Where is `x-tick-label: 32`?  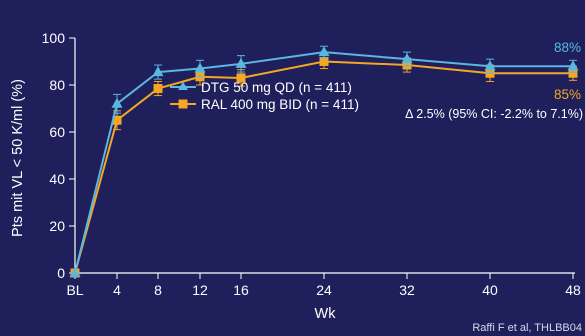
x-tick-label: 32 is located at coordinates (407, 290).